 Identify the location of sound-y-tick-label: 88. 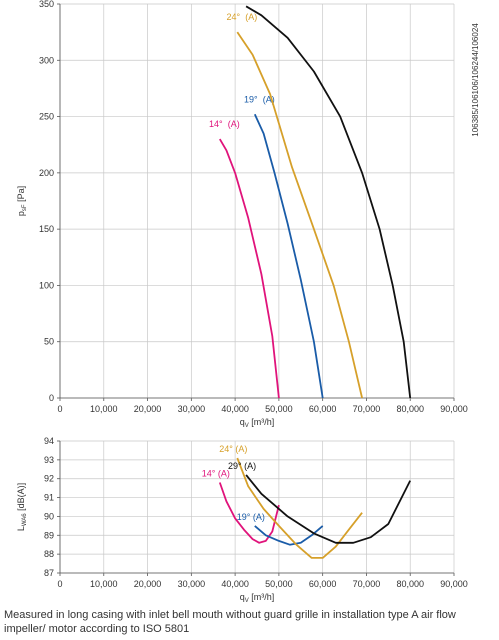
(49, 554).